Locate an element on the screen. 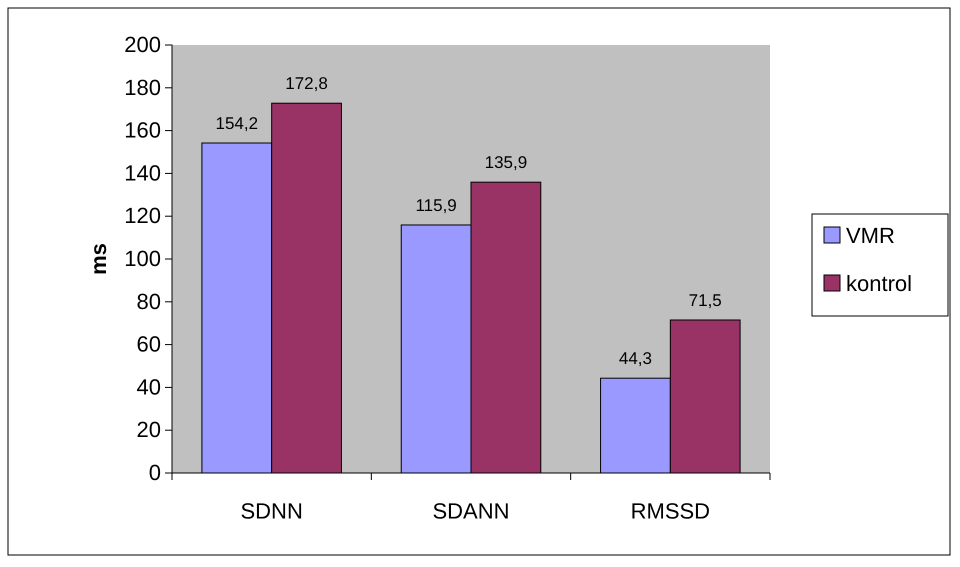  data-label: 115,9 is located at coordinates (436, 205).